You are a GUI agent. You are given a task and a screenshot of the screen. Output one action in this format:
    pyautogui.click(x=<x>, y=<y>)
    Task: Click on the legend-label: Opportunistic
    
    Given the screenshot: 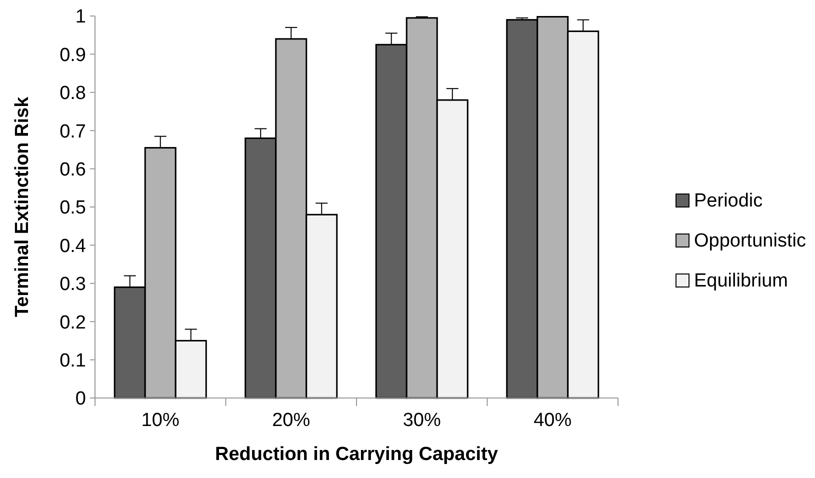 What is the action you would take?
    pyautogui.click(x=750, y=241)
    